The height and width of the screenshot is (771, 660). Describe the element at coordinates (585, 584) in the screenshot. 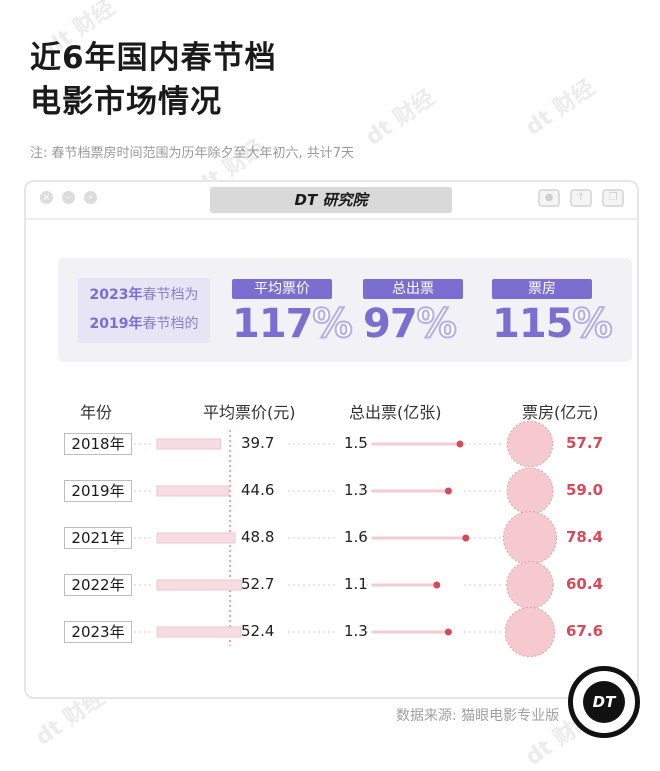

I see `box-office-value: 60.4` at that location.